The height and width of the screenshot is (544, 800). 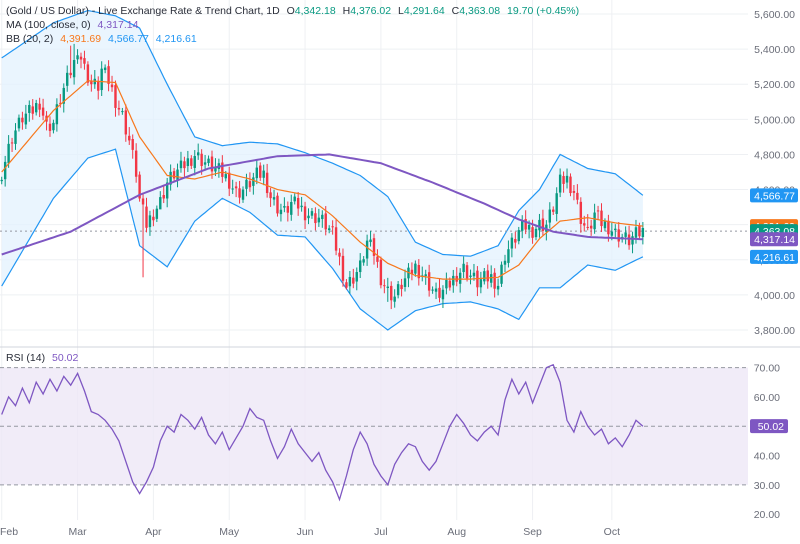 I want to click on bb-legend: BB (20, 2) 4,391.69 4,566.77 4,216.61, so click(x=103, y=39).